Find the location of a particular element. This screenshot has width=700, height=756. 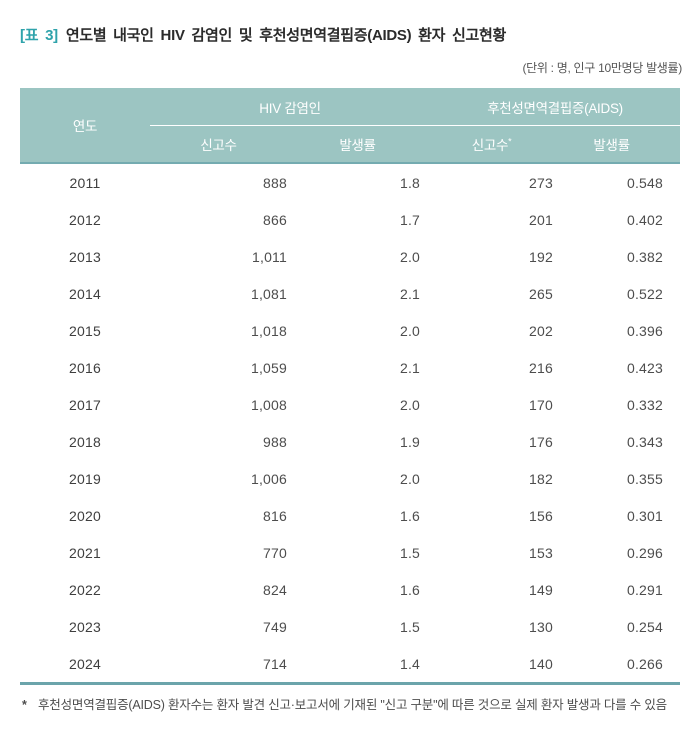

aids-reports-cell: 176 is located at coordinates (541, 441).